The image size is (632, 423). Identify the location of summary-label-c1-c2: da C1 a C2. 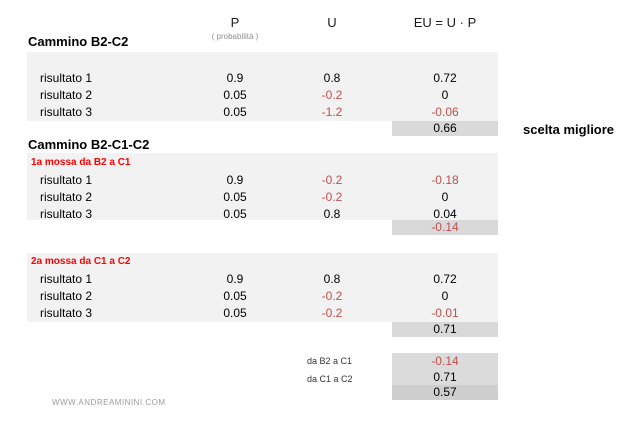
(330, 379).